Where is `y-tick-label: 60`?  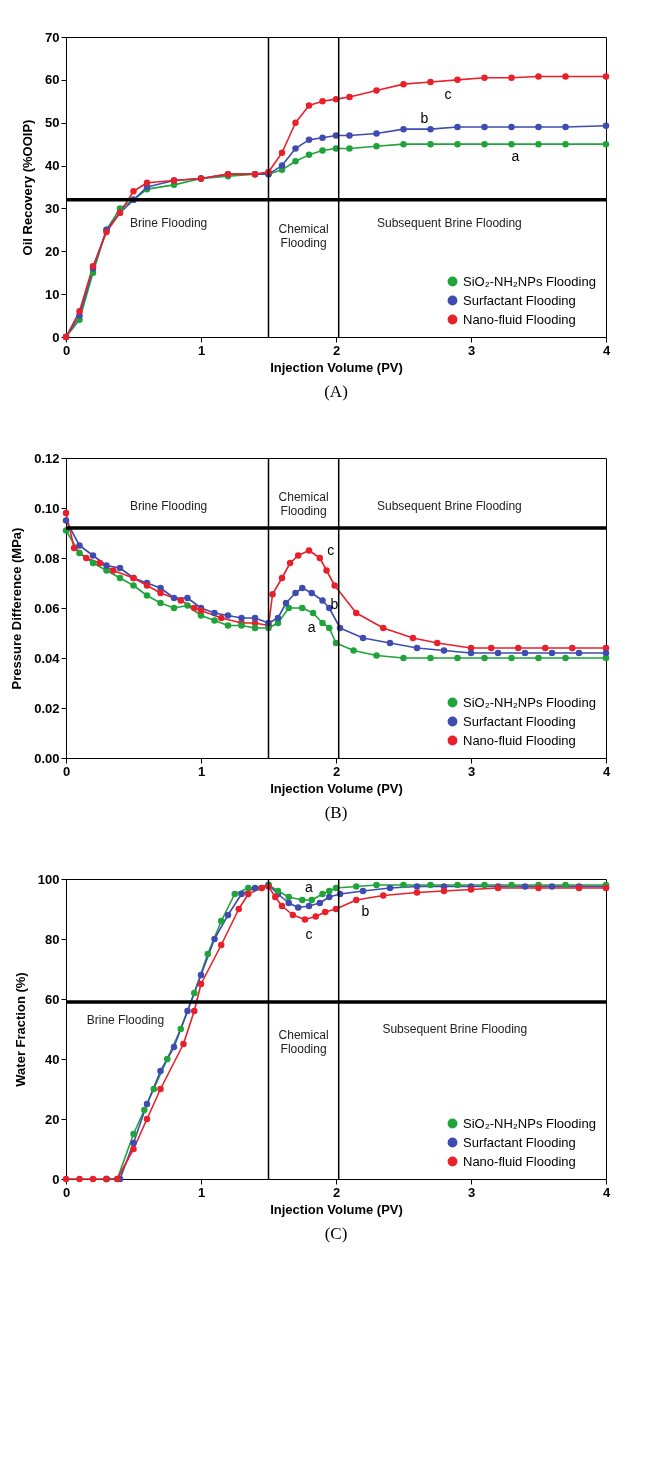 y-tick-label: 60 is located at coordinates (52, 80).